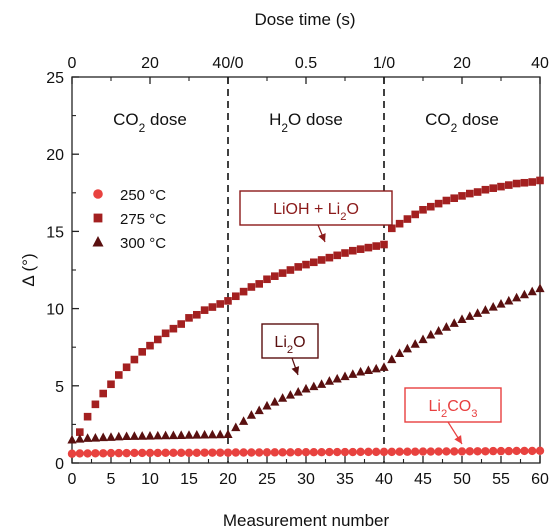 This screenshot has width=558, height=531. What do you see at coordinates (143, 219) in the screenshot?
I see `legend-label: 275 °C` at bounding box center [143, 219].